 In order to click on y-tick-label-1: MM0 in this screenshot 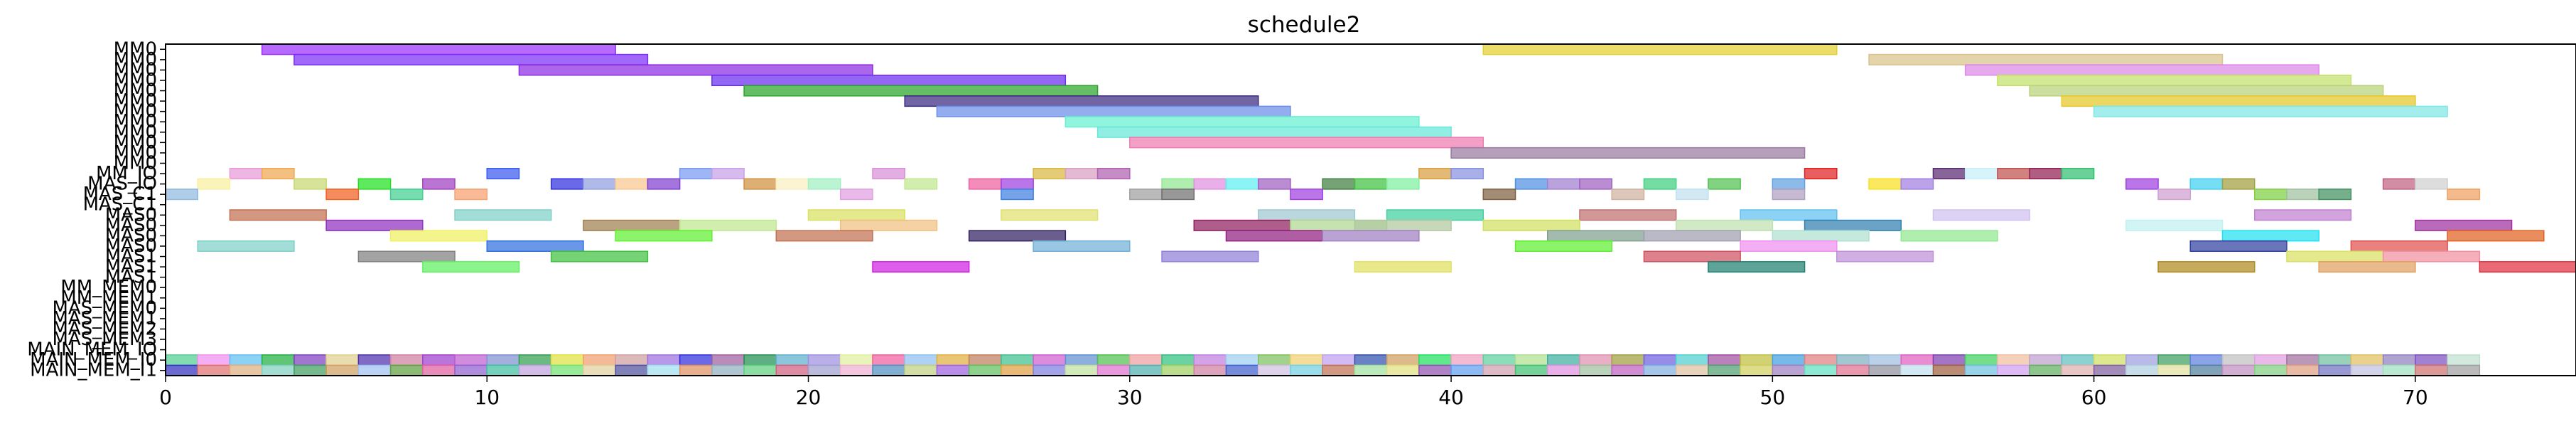, I will do `click(135, 59)`.